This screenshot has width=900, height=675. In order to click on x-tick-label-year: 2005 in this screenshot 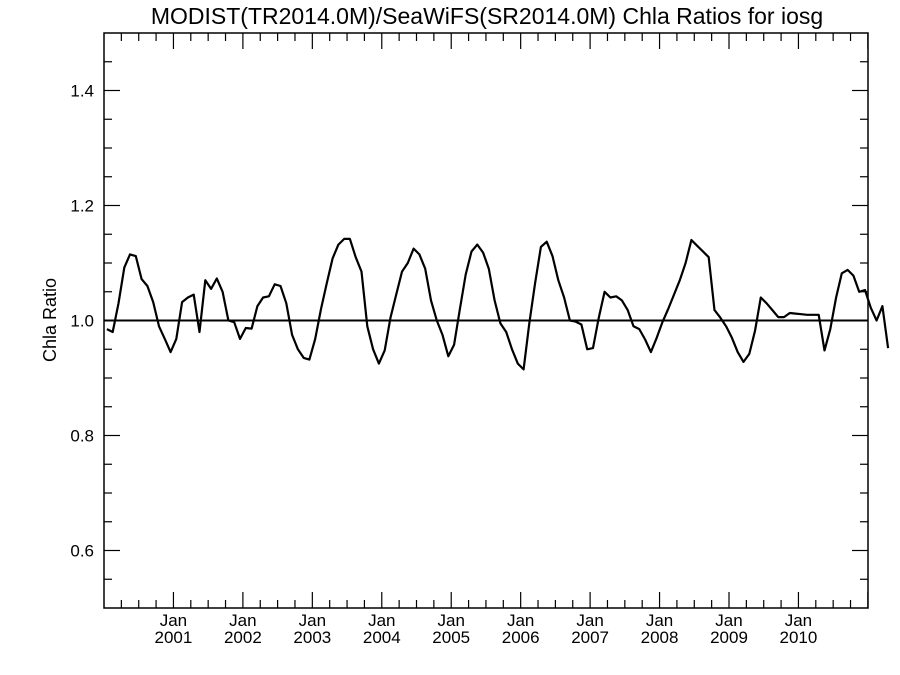, I will do `click(451, 637)`.